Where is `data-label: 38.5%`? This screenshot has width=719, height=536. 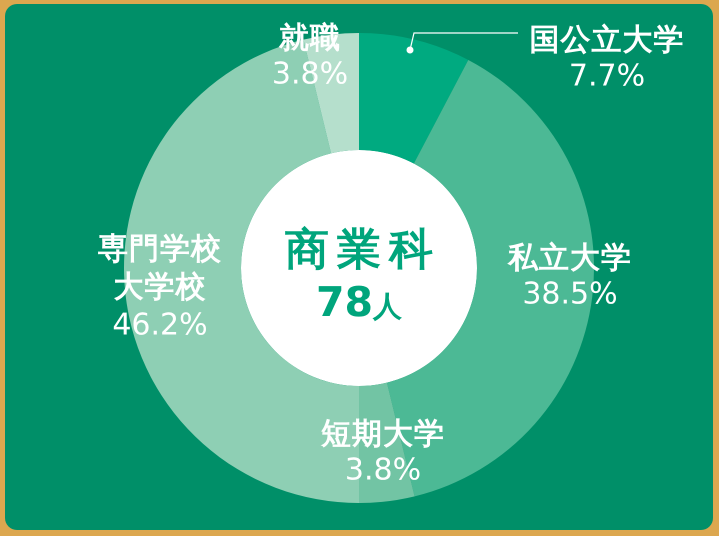
data-label: 38.5% is located at coordinates (570, 294).